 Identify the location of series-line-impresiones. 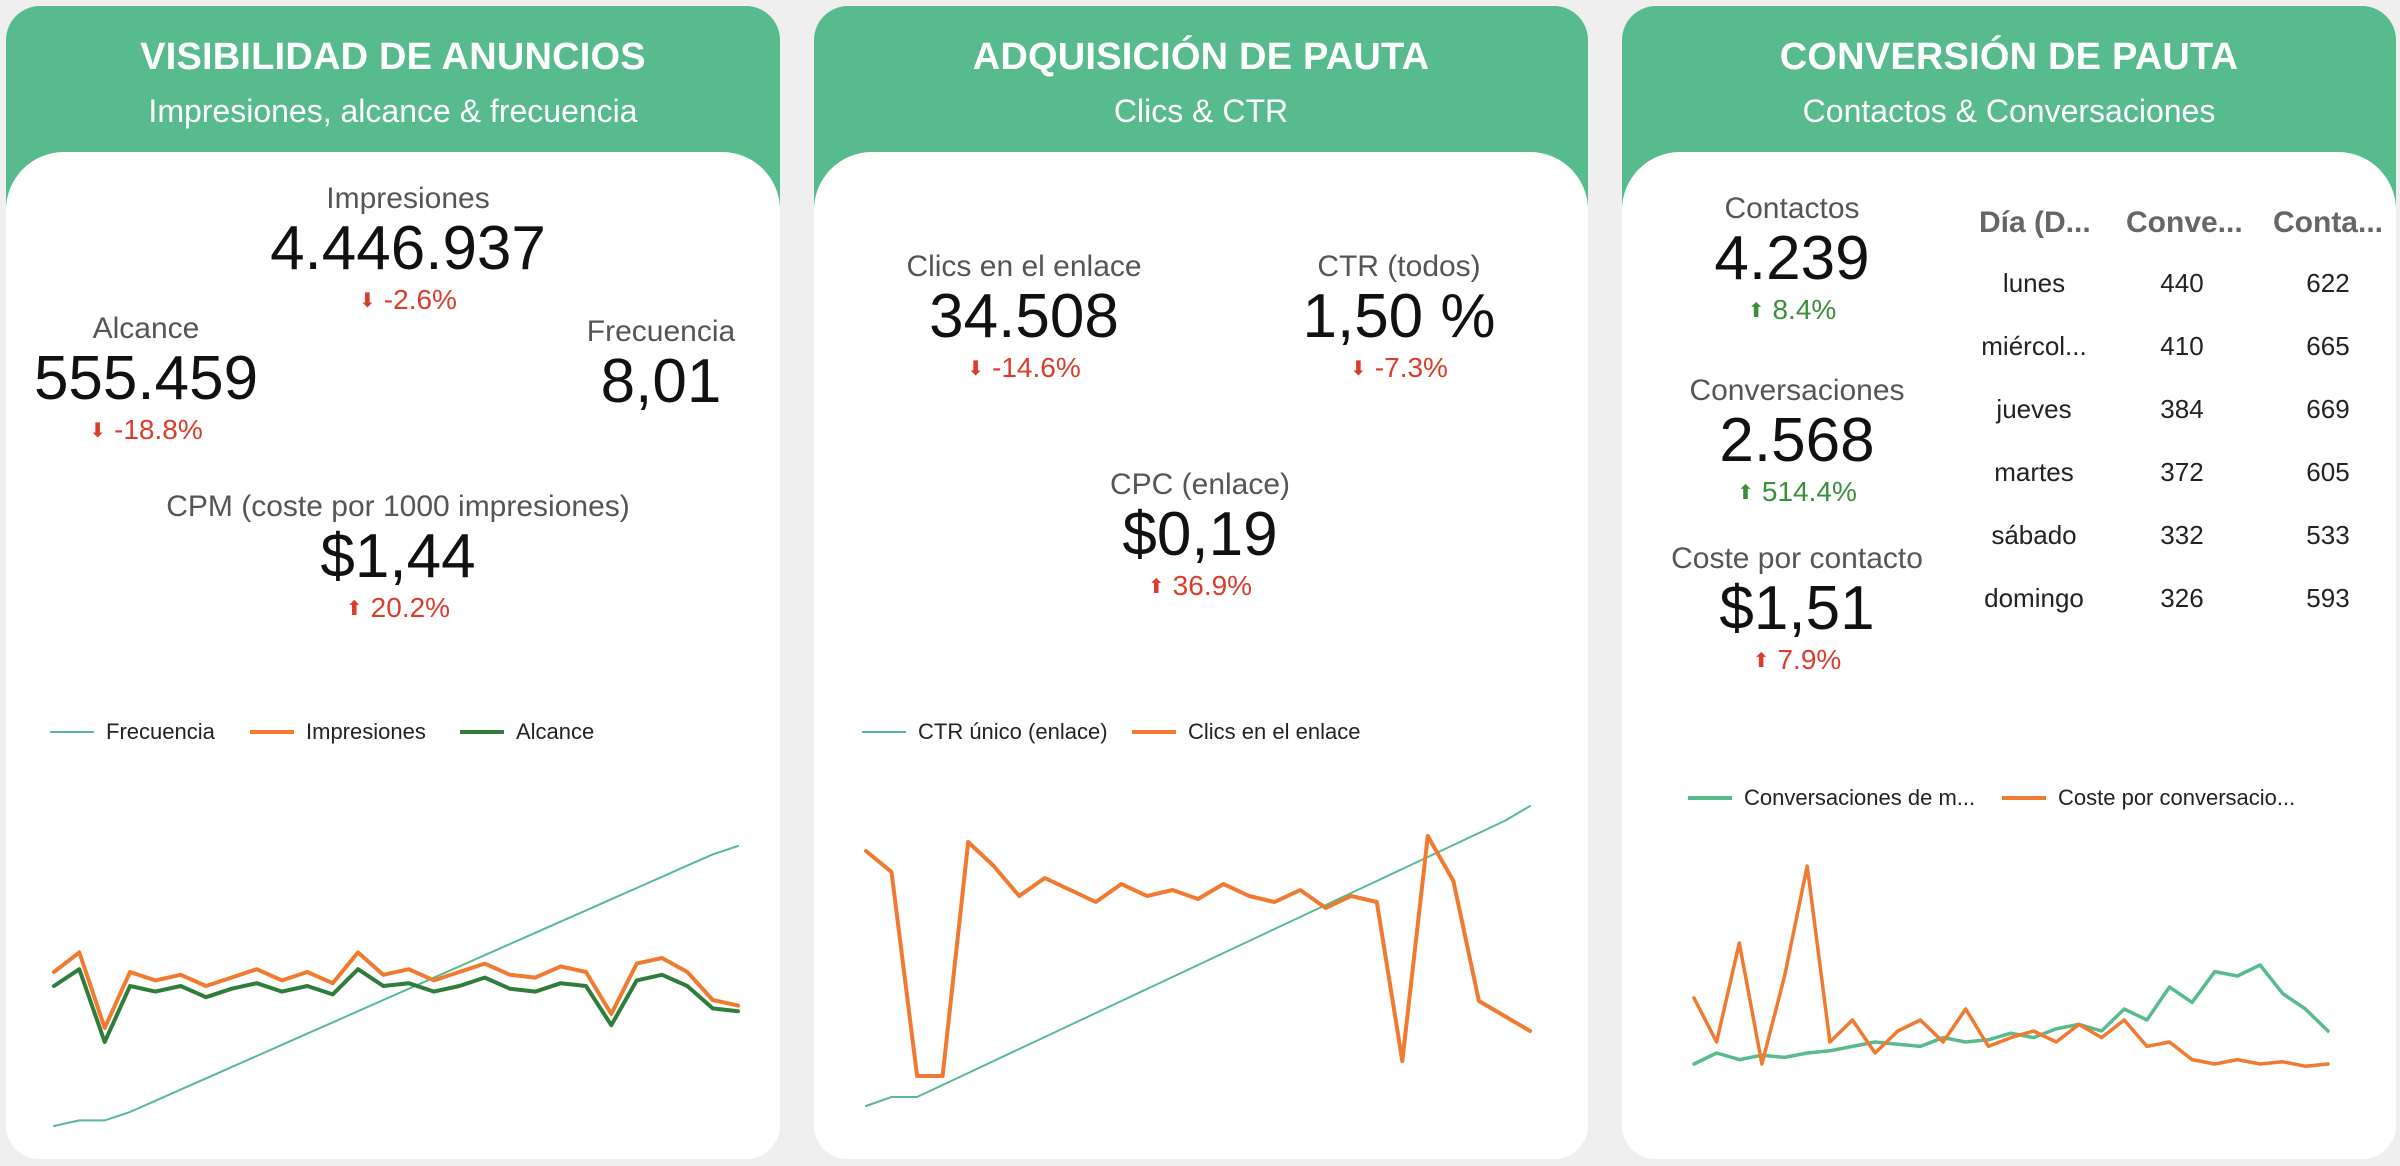
(396, 990).